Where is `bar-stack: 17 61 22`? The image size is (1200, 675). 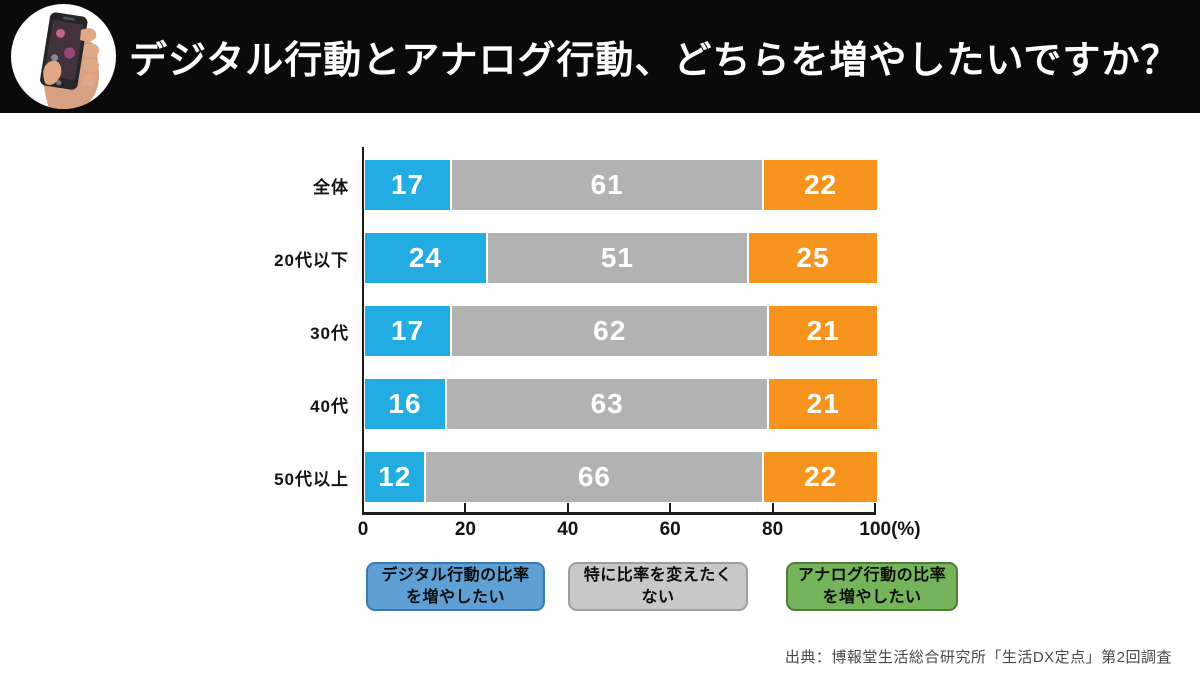 bar-stack: 17 61 22 is located at coordinates (621, 185).